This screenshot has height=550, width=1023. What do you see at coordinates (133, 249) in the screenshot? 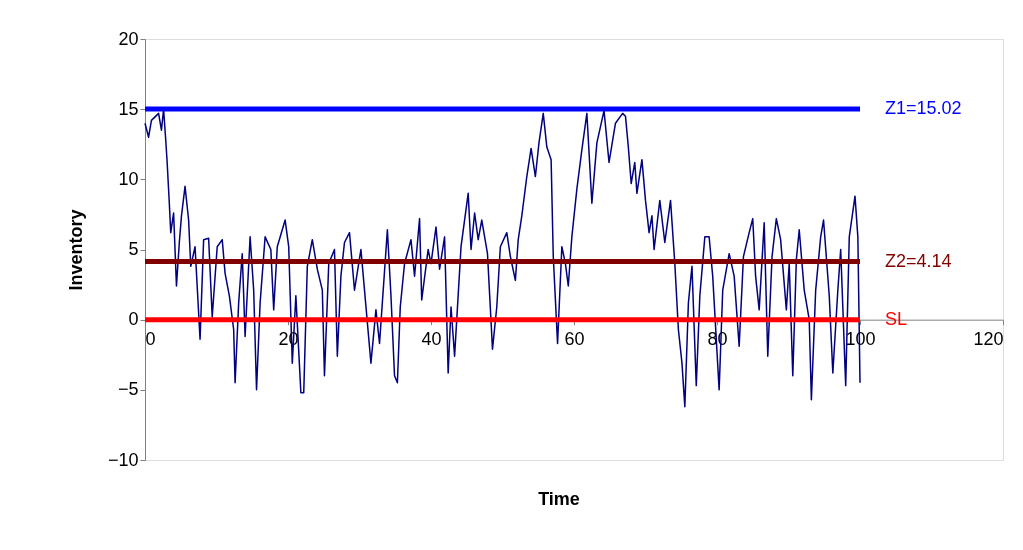
I see `y-tick-label: 5` at bounding box center [133, 249].